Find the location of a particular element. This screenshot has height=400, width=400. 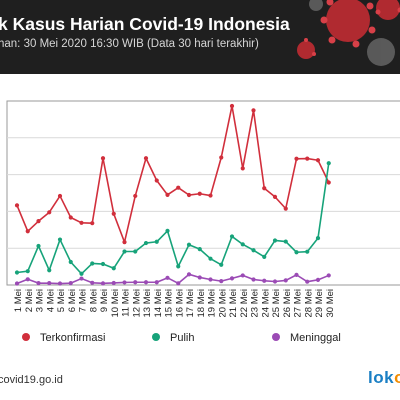

page-title: k Kasus Harian Covid-19 Indonesia is located at coordinates (145, 24).